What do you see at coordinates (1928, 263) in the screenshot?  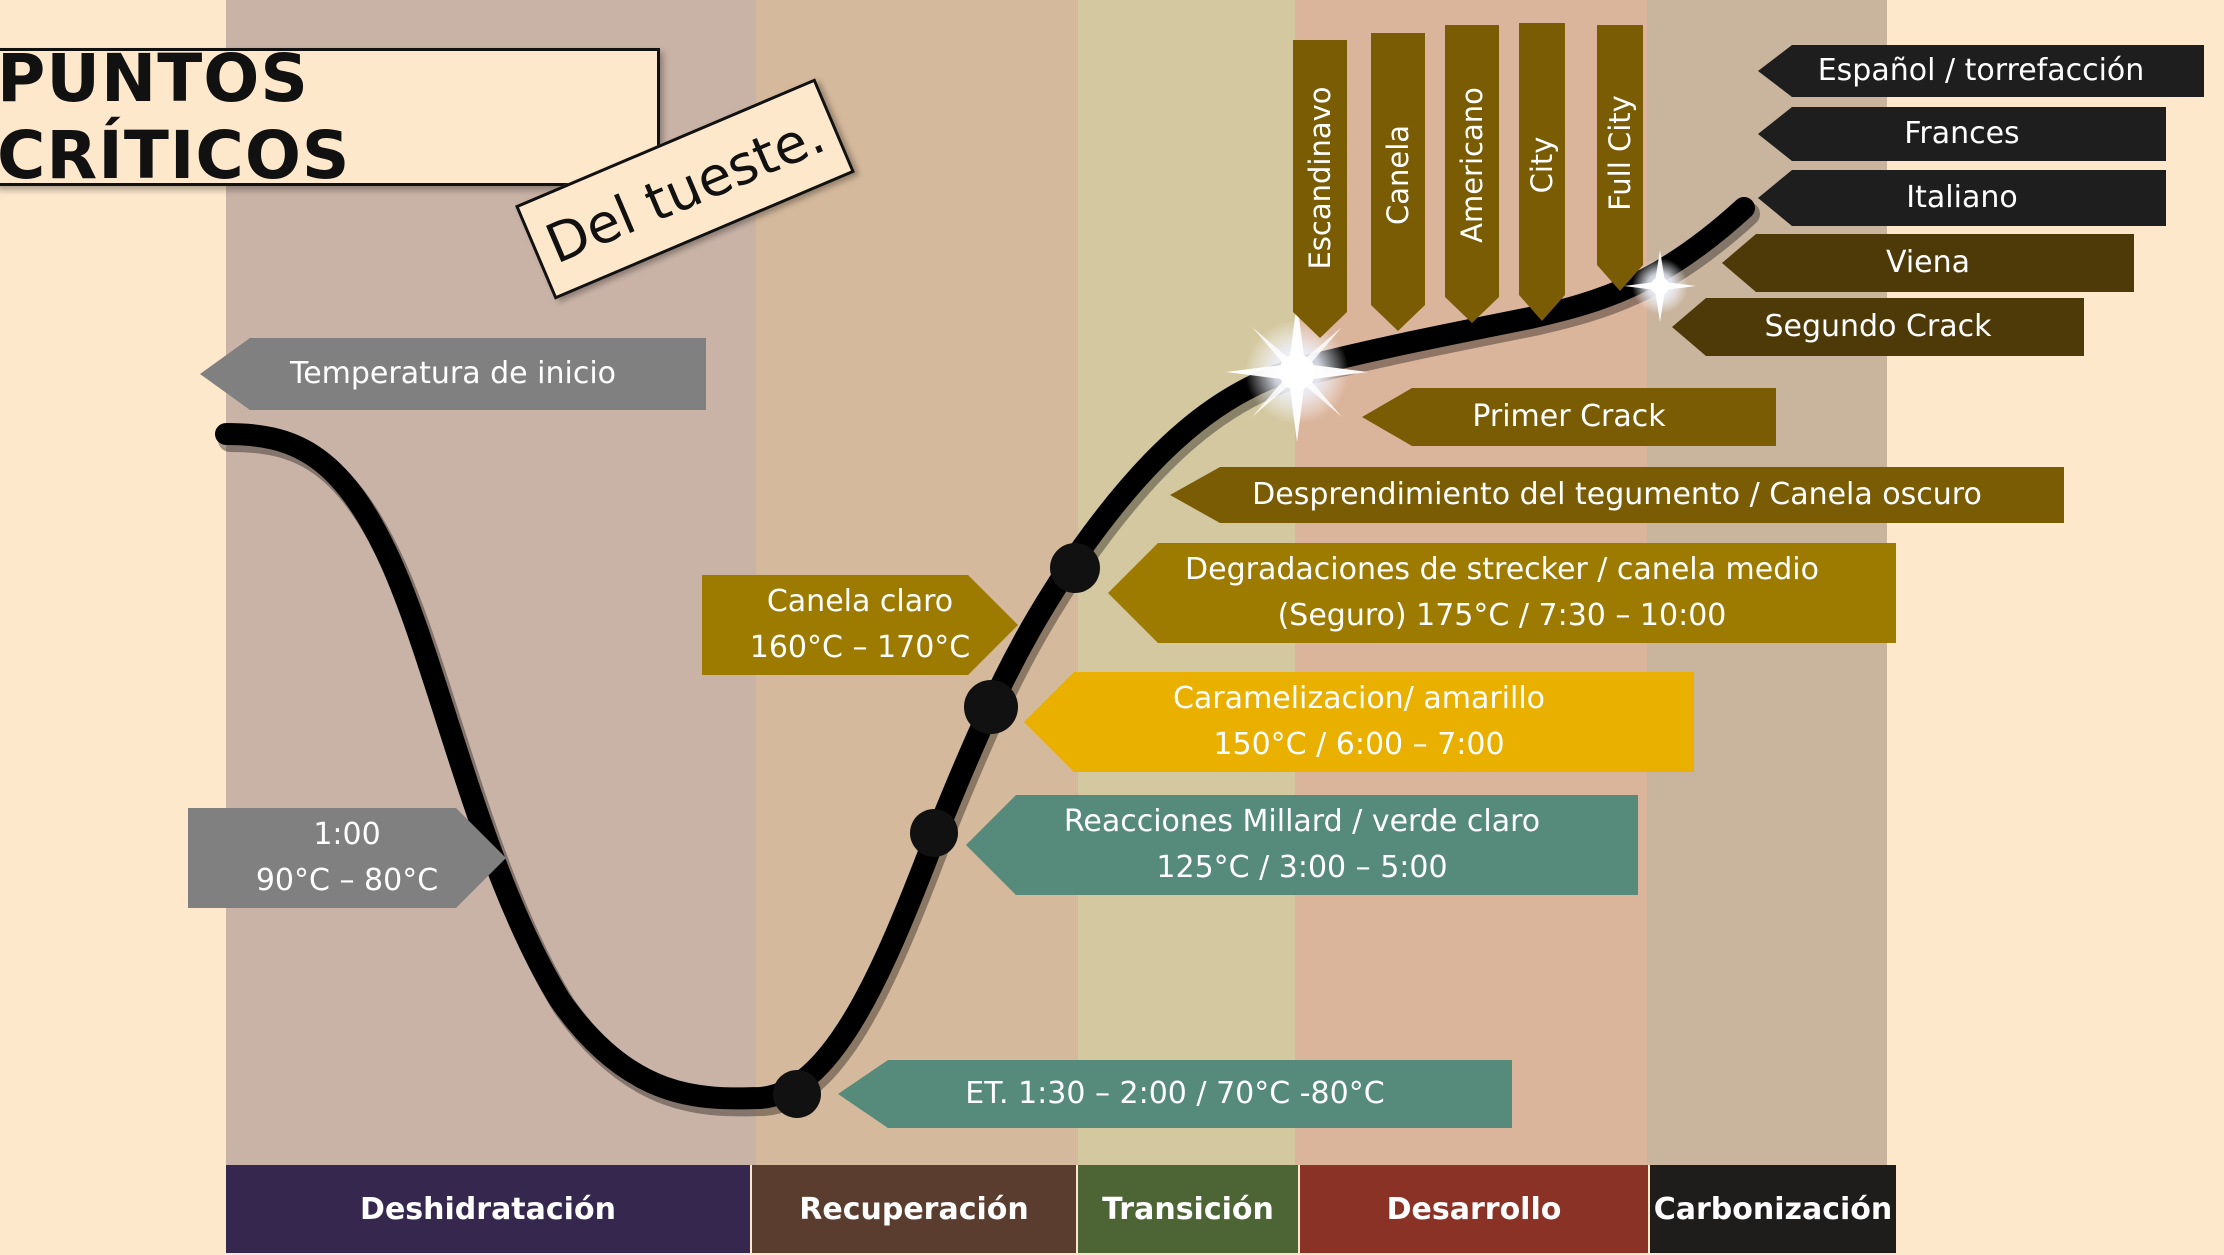 I see `viena-tag: Viena` at bounding box center [1928, 263].